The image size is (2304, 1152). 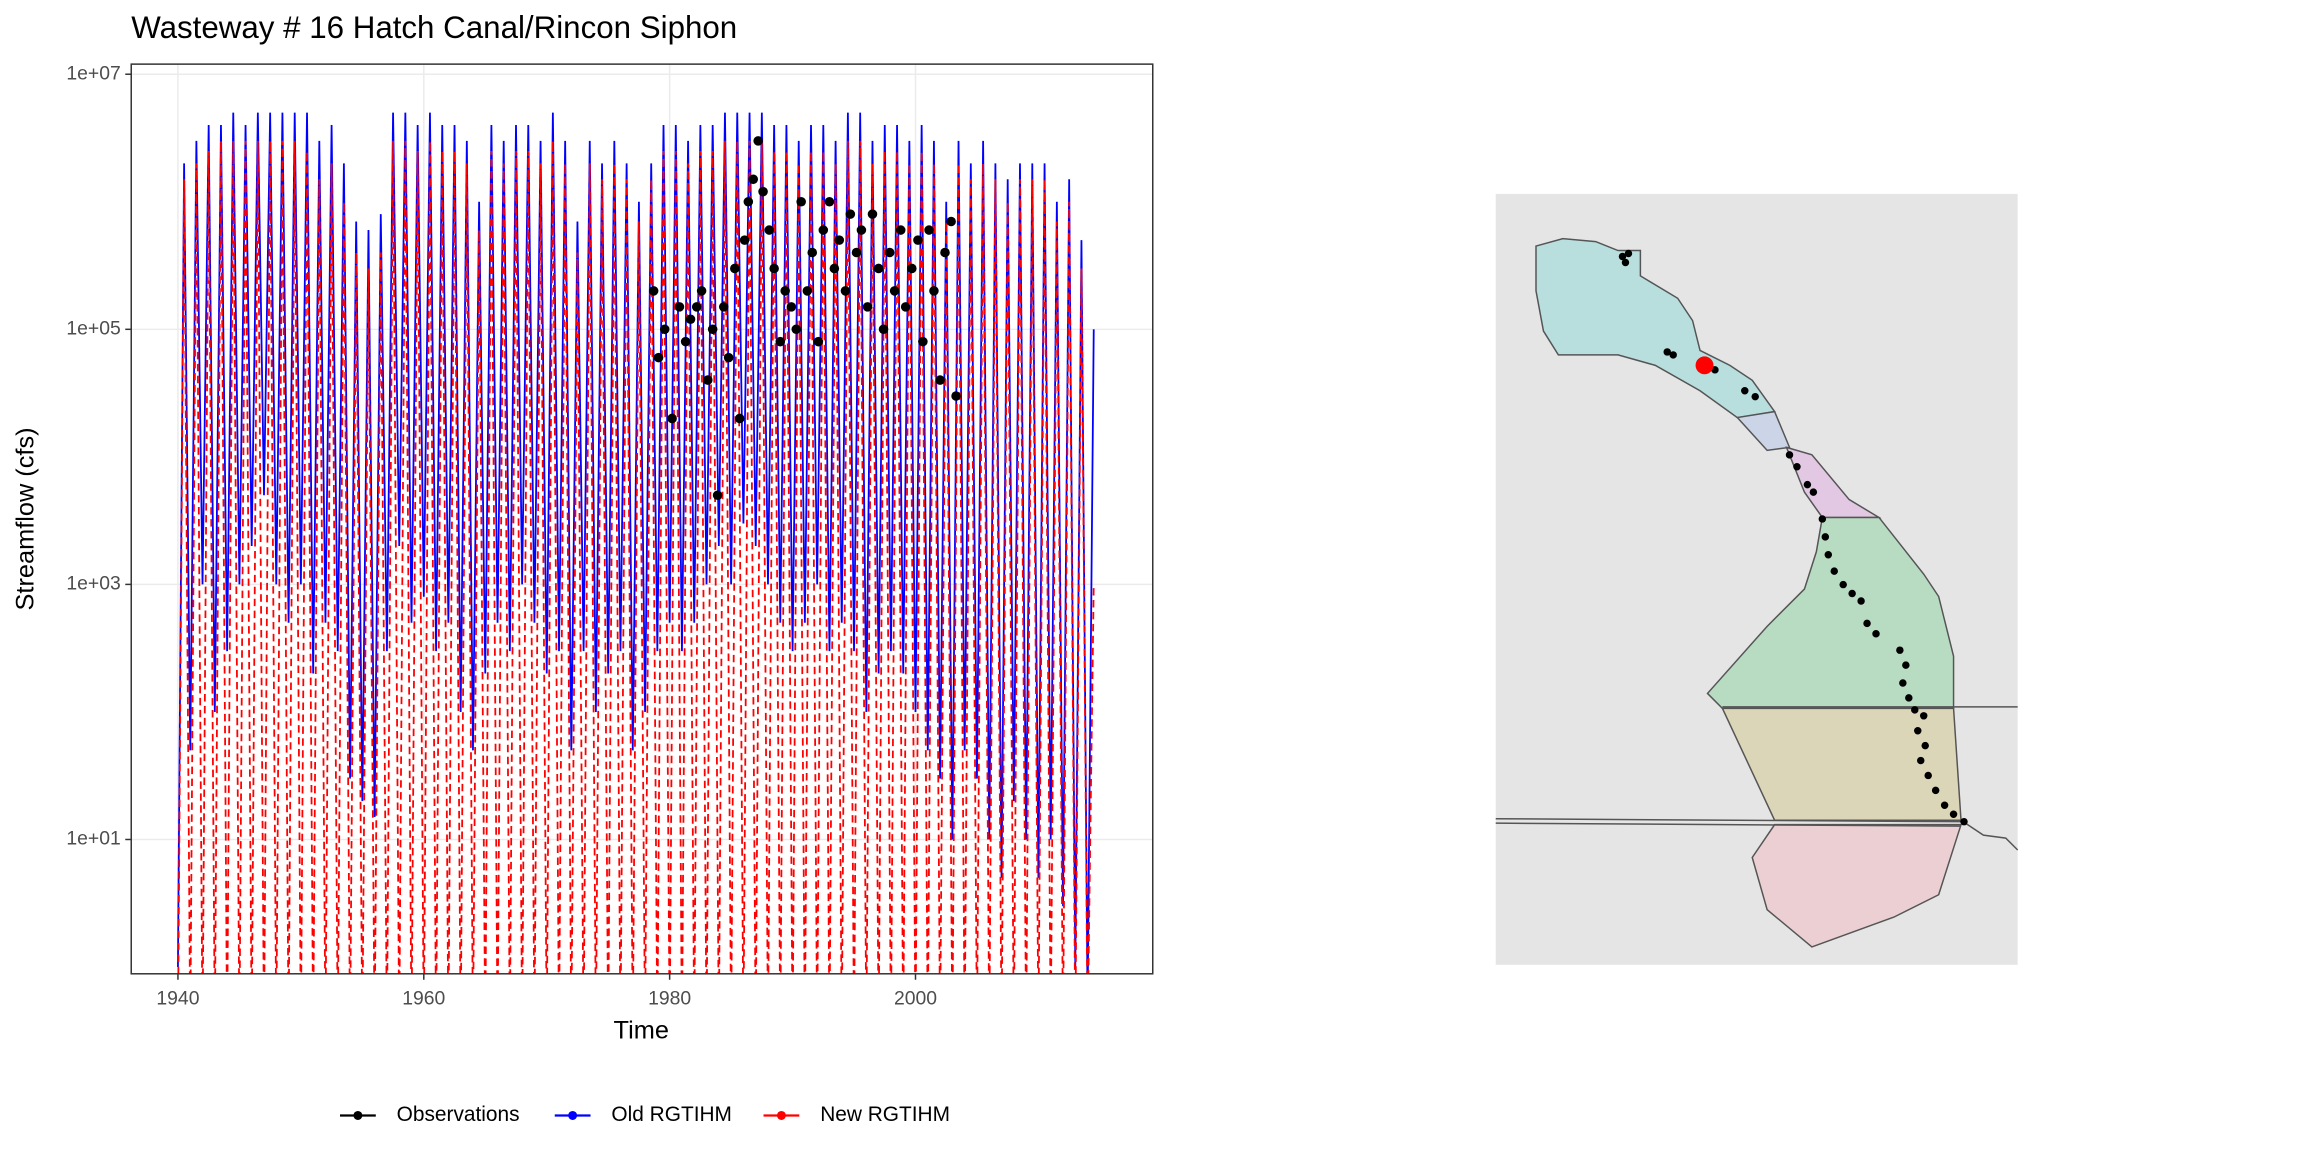 What do you see at coordinates (26, 518) in the screenshot?
I see `y-axis-title: Streamflow (cfs)` at bounding box center [26, 518].